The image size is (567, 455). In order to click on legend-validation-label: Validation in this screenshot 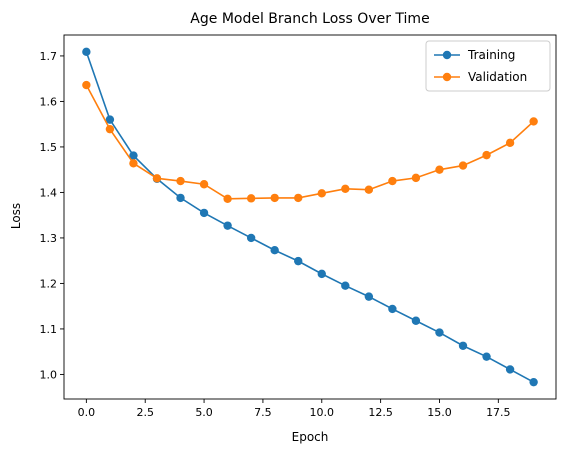, I will do `click(497, 77)`.